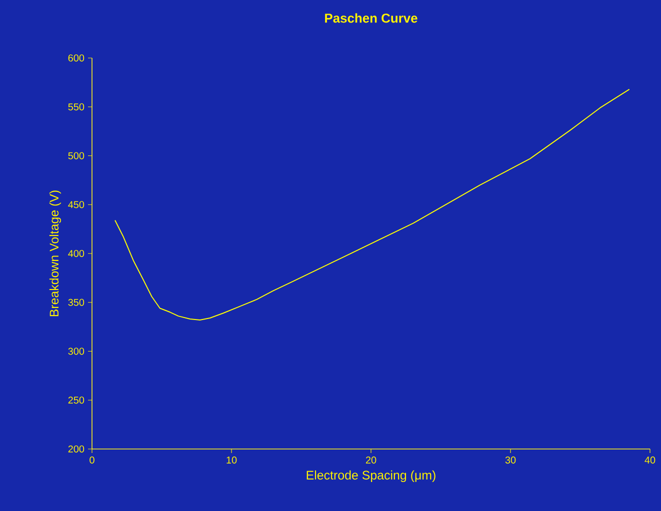 This screenshot has height=511, width=661. Describe the element at coordinates (76, 400) in the screenshot. I see `y-tick-label: 250` at that location.